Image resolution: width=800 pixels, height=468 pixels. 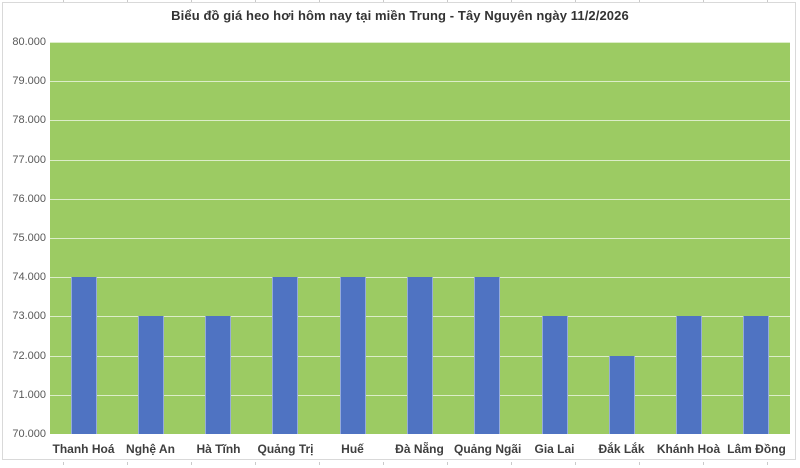 What do you see at coordinates (29, 160) in the screenshot?
I see `y-tick-label: 77.000` at bounding box center [29, 160].